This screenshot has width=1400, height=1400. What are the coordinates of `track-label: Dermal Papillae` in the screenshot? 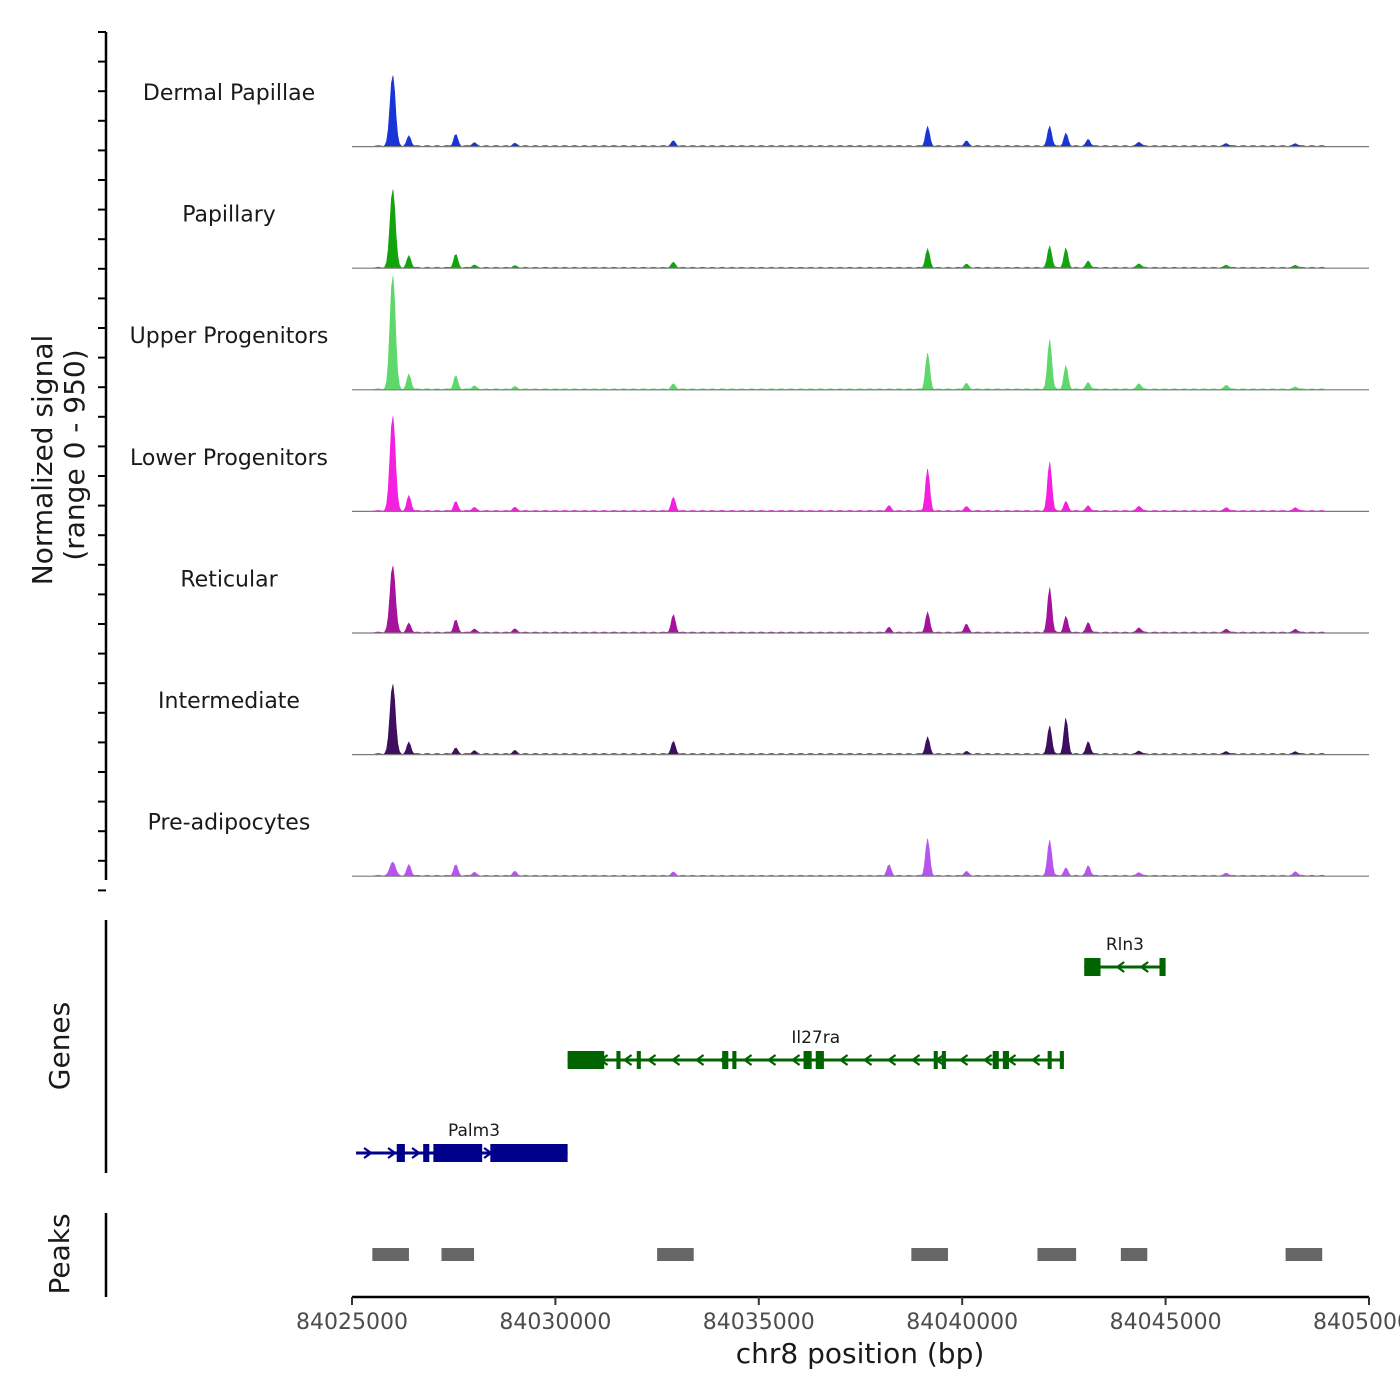 It's located at (229, 93).